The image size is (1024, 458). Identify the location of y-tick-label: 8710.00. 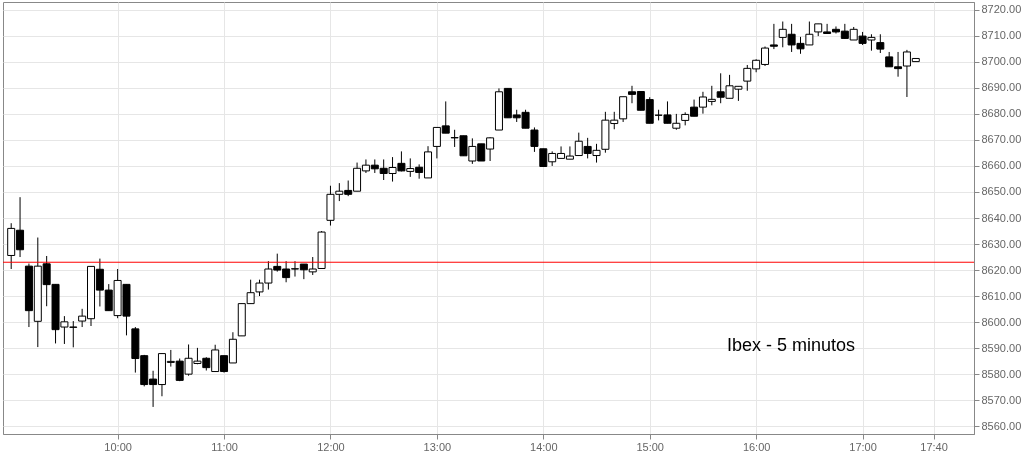
(1001, 35).